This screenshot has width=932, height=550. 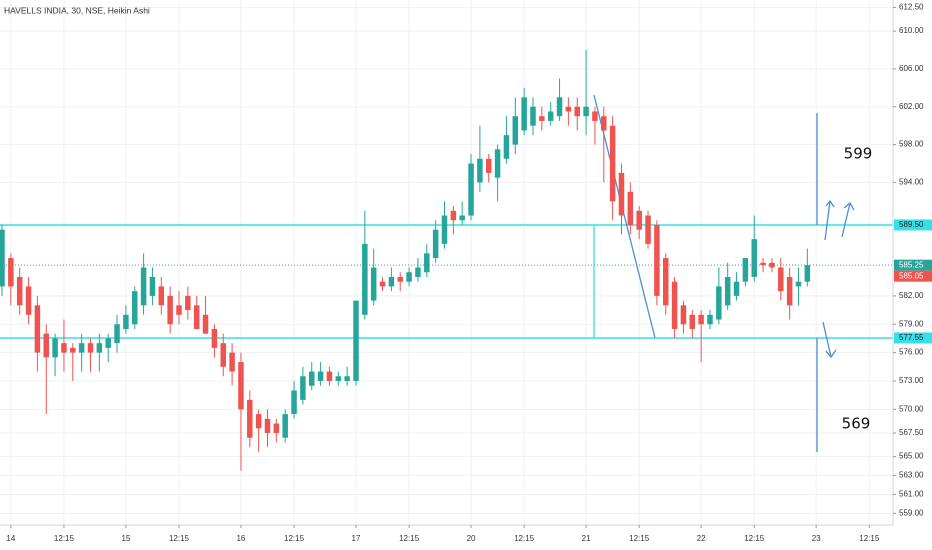 I want to click on y-tick-label: 582.00, so click(x=911, y=295).